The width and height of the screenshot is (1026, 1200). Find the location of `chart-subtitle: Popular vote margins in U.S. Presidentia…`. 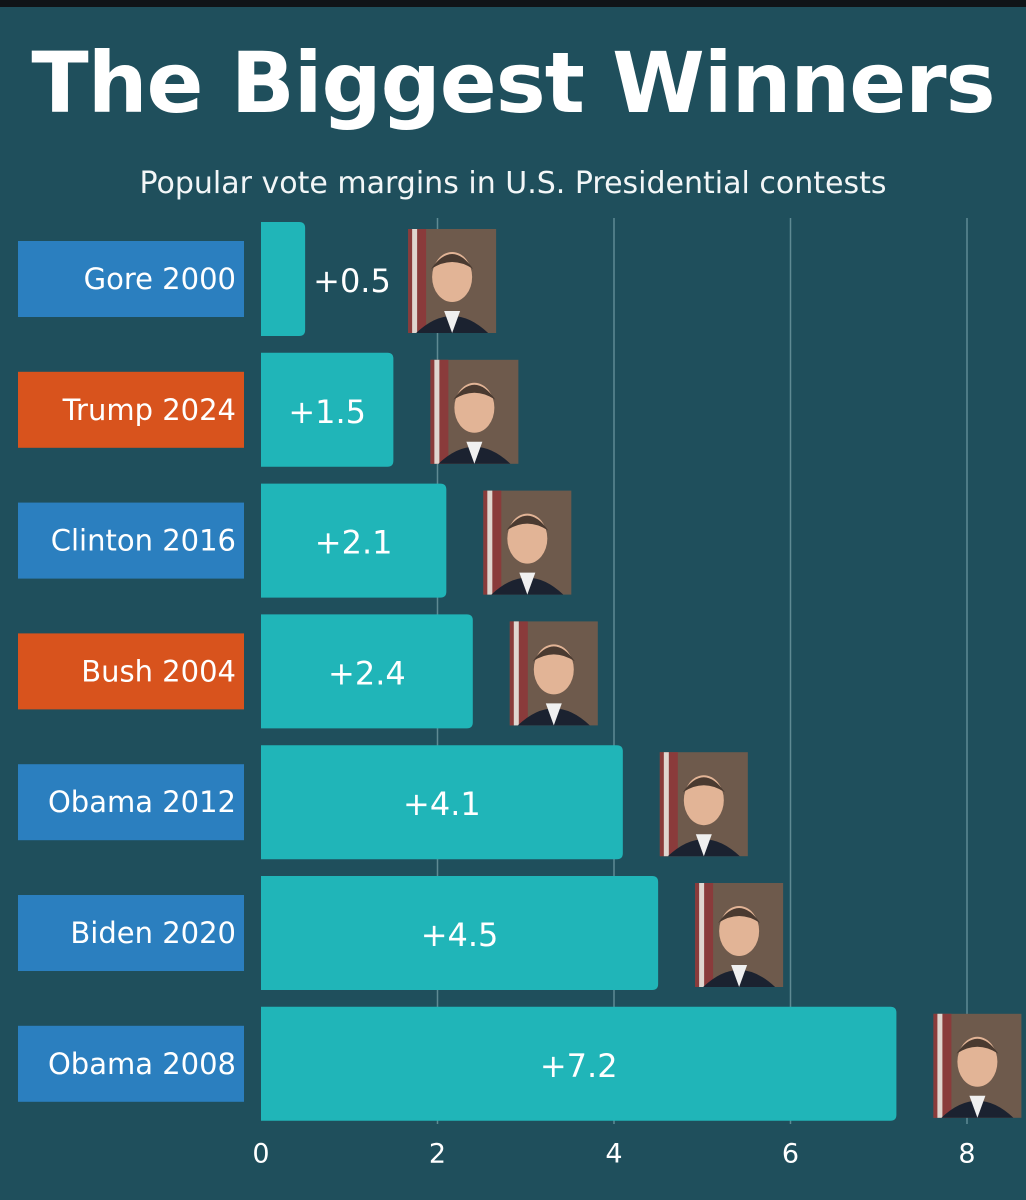

chart-subtitle: Popular vote margins in U.S. Presidentia… is located at coordinates (513, 183).